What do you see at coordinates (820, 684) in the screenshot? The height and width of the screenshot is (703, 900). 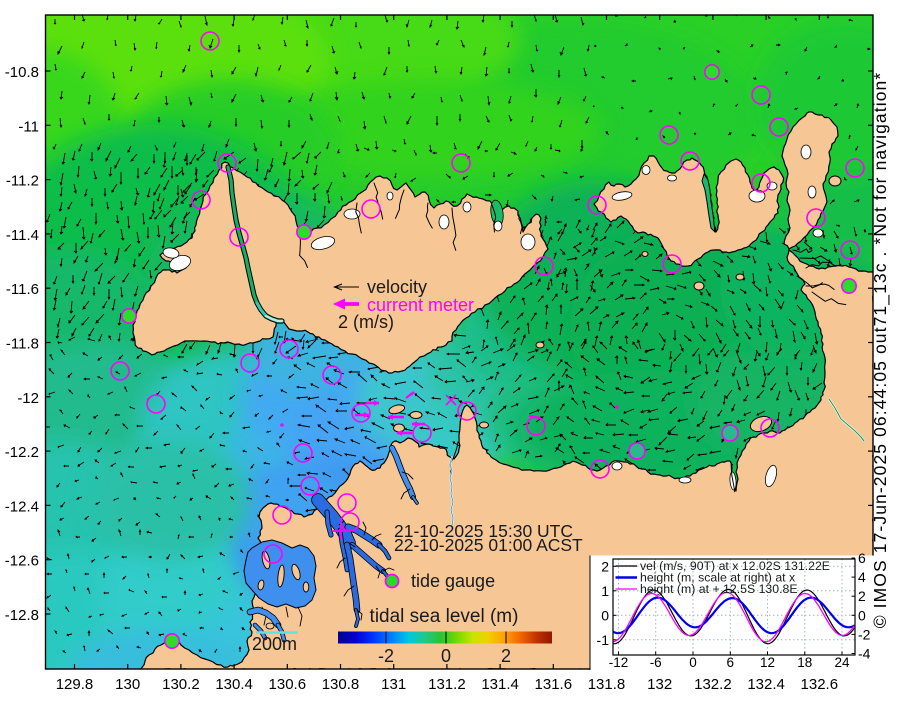 I see `svg-text: 132.6` at bounding box center [820, 684].